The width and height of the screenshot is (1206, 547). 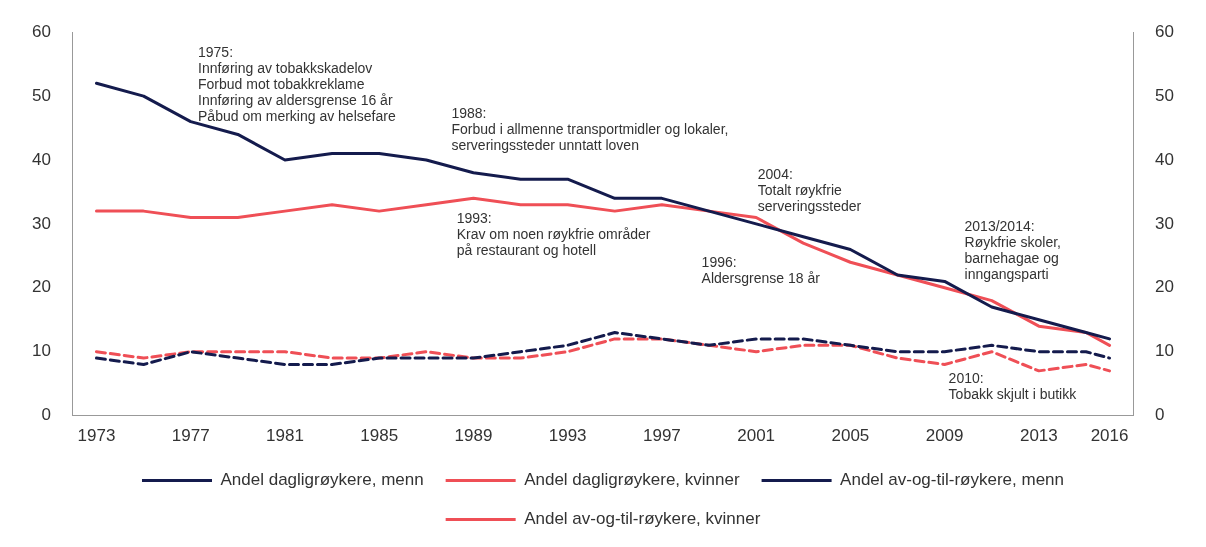 I want to click on x-tick-label: 2001, so click(x=756, y=436).